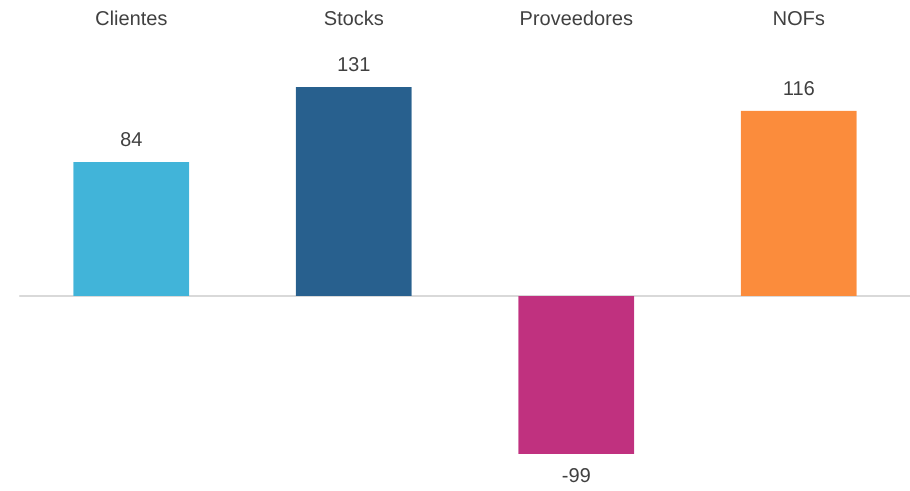 The image size is (910, 491). I want to click on data-label: -99, so click(576, 476).